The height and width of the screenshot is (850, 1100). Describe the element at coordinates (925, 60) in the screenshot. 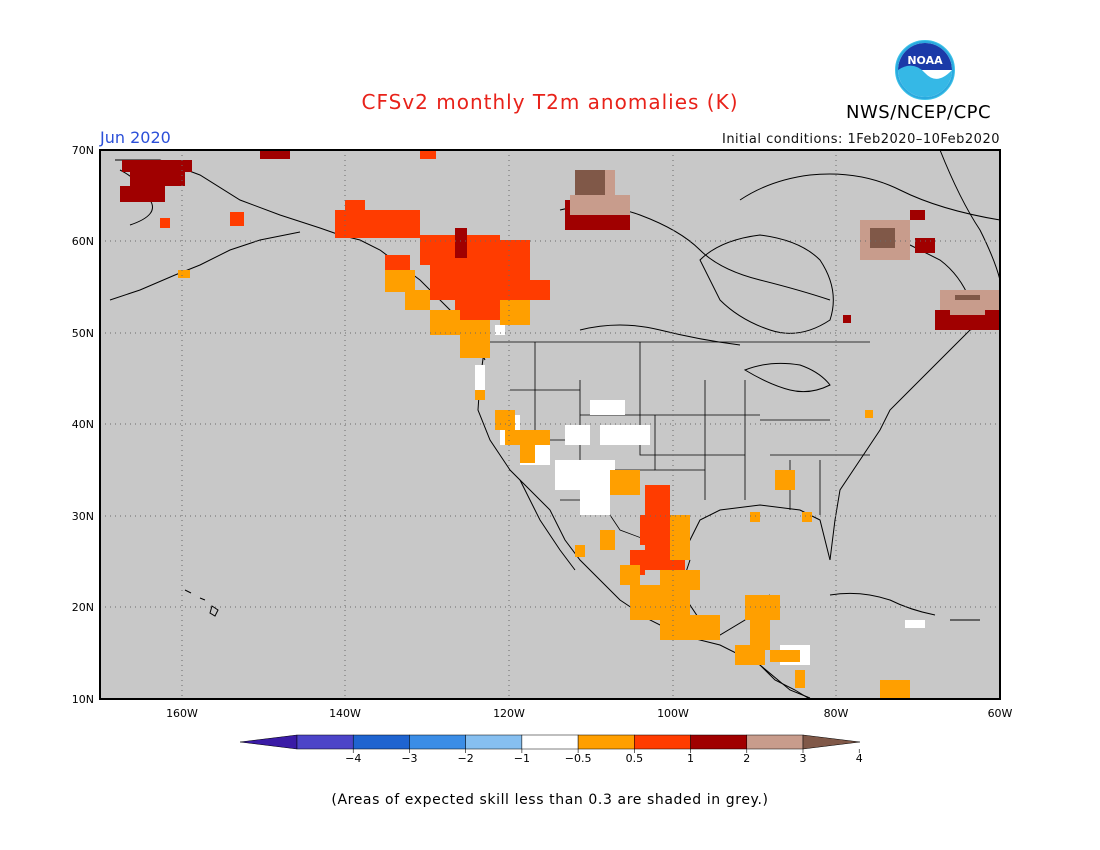

I see `logo-text: NOAA` at that location.